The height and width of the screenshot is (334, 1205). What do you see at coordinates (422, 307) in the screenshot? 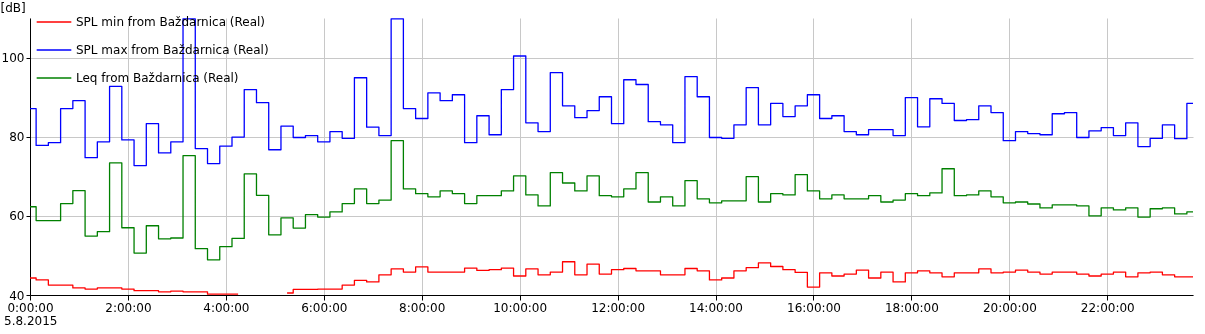
I see `x-tick-label: 8:00:00` at bounding box center [422, 307].